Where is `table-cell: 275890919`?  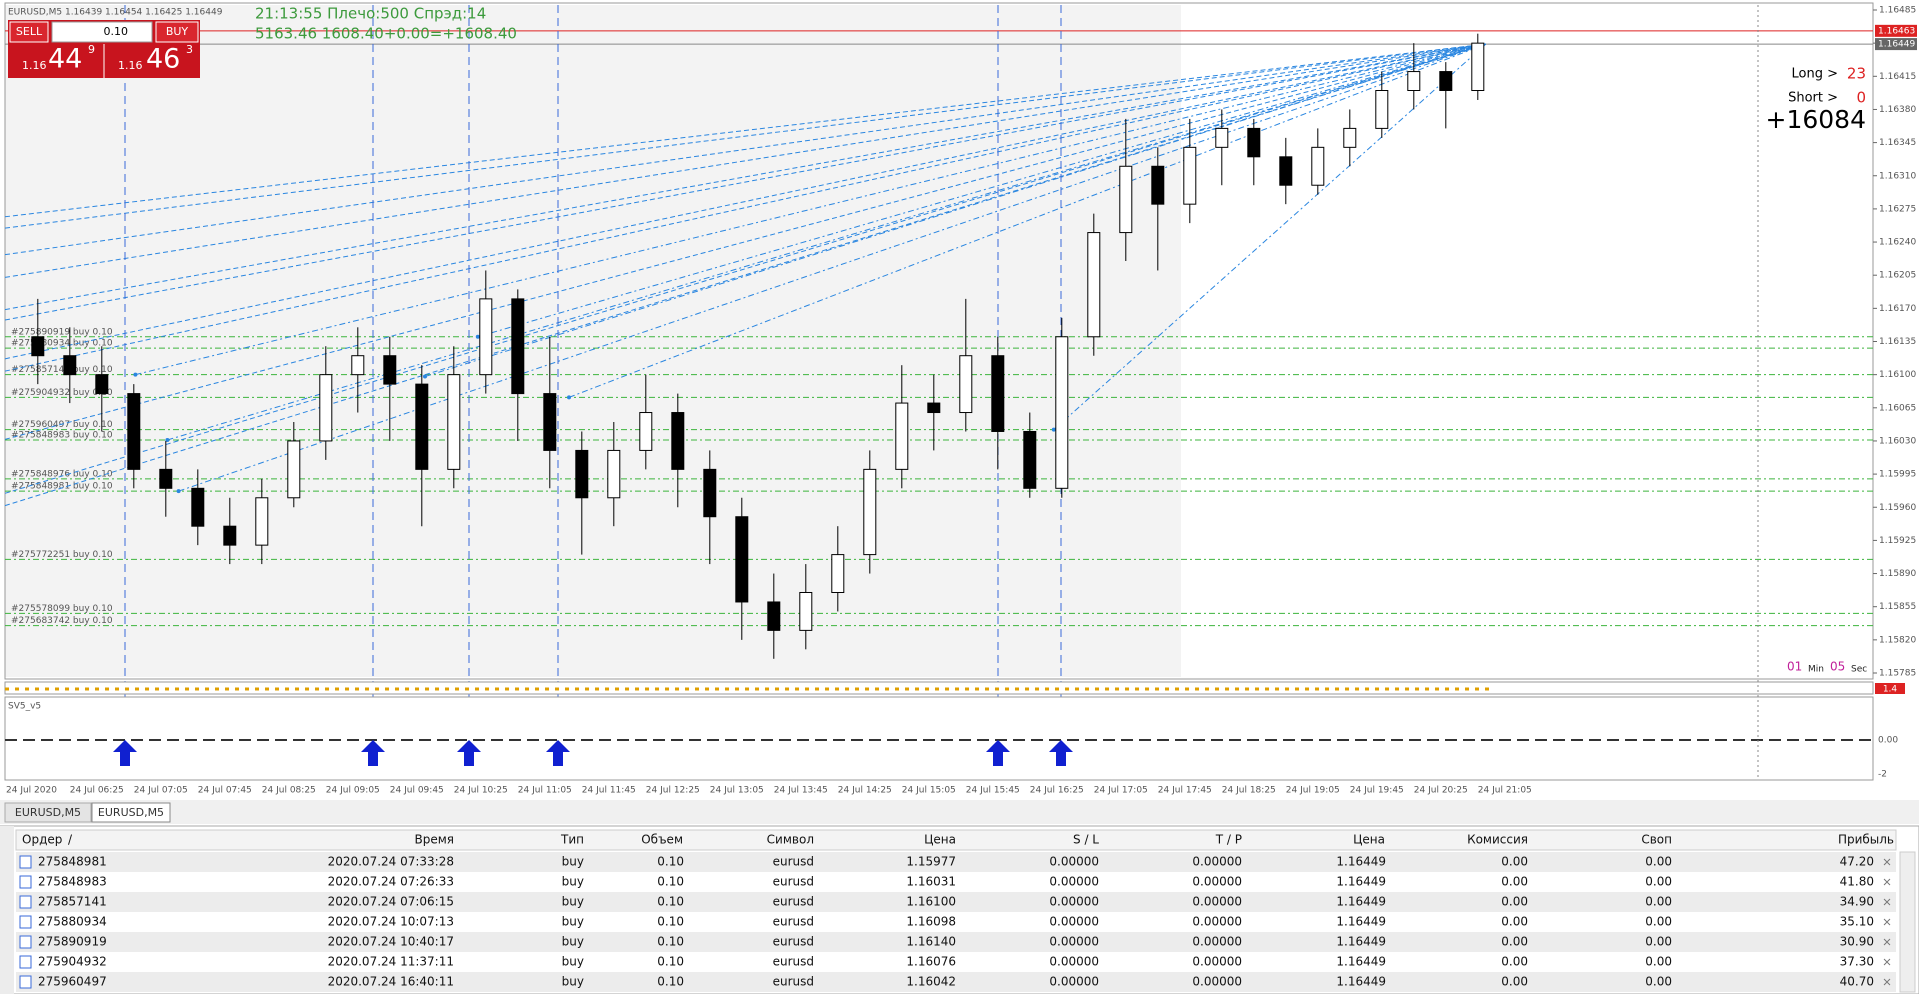 table-cell: 275890919 is located at coordinates (72, 942).